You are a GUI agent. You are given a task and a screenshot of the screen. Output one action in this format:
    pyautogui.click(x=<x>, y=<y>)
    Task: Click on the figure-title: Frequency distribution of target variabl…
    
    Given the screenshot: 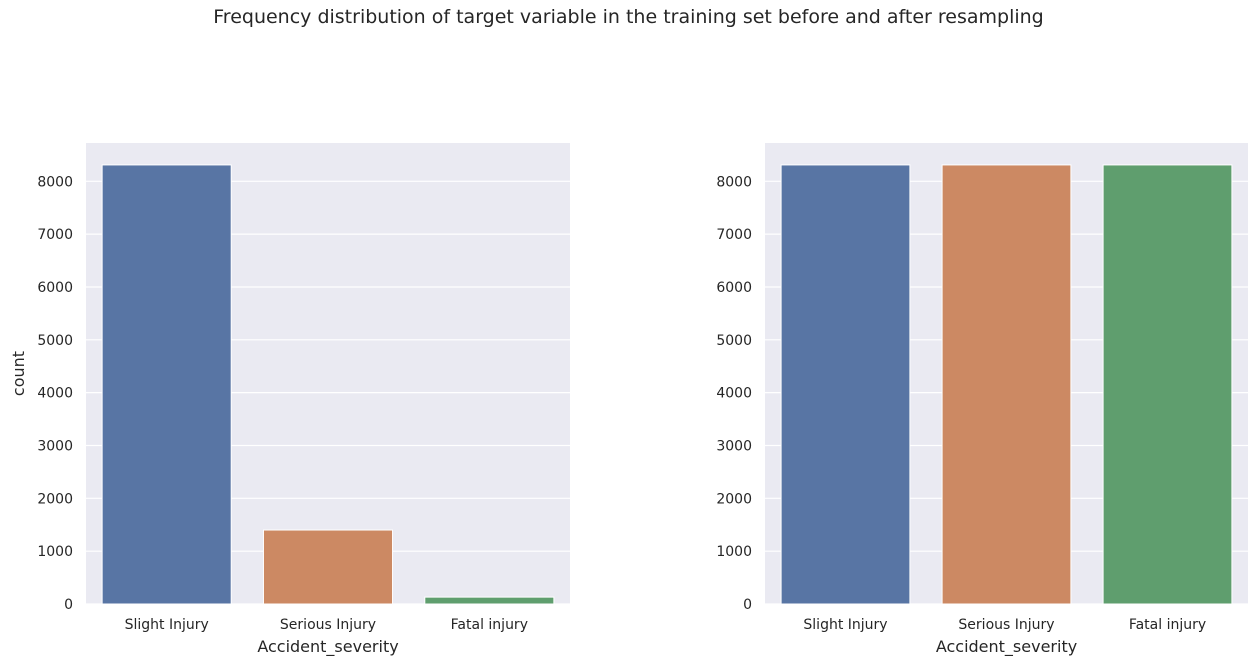 What is the action you would take?
    pyautogui.click(x=628, y=17)
    